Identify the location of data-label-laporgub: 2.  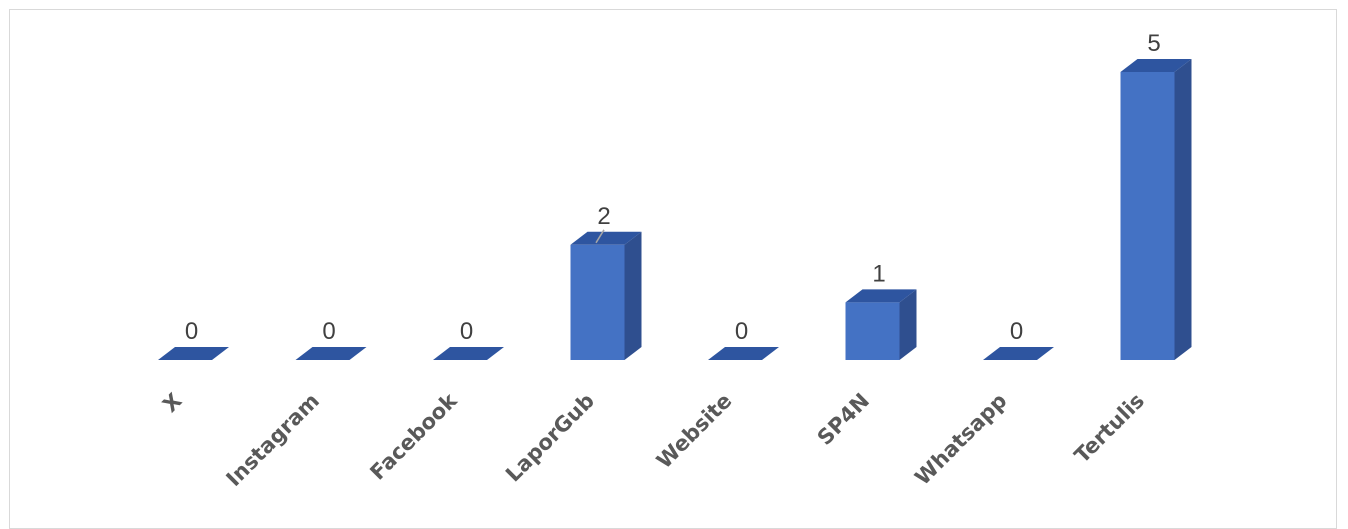
(603, 216).